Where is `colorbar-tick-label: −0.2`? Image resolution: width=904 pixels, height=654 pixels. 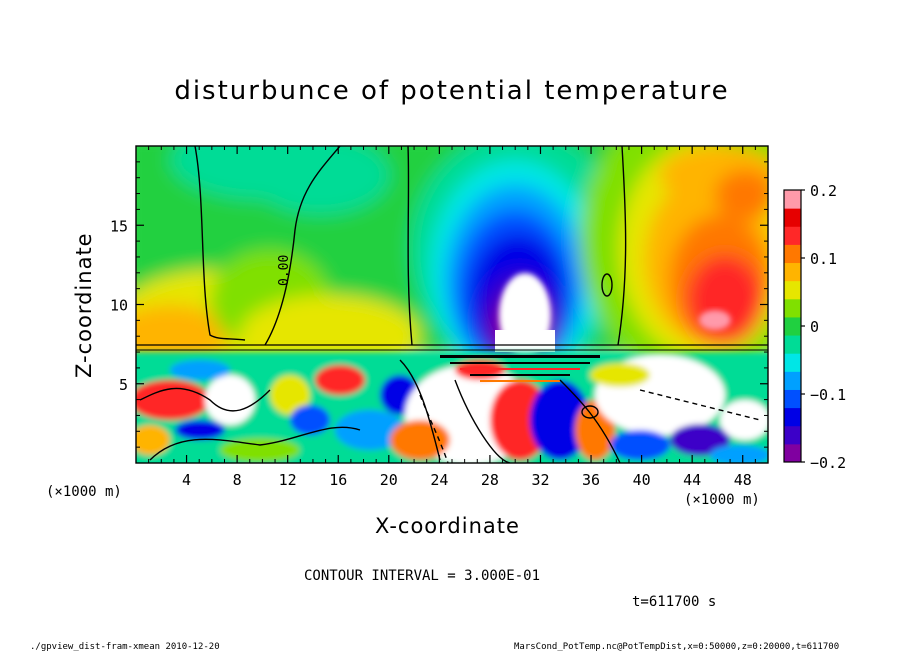 colorbar-tick-label: −0.2 is located at coordinates (828, 463).